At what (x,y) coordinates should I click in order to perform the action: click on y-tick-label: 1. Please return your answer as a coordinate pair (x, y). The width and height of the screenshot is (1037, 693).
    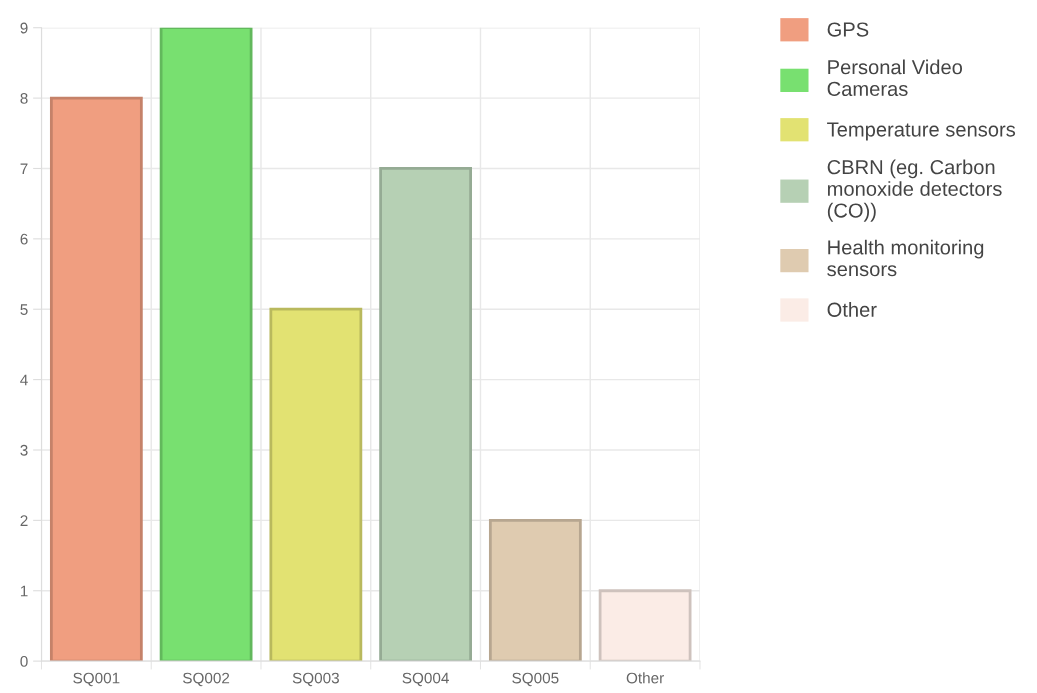
    Looking at the image, I should click on (24, 591).